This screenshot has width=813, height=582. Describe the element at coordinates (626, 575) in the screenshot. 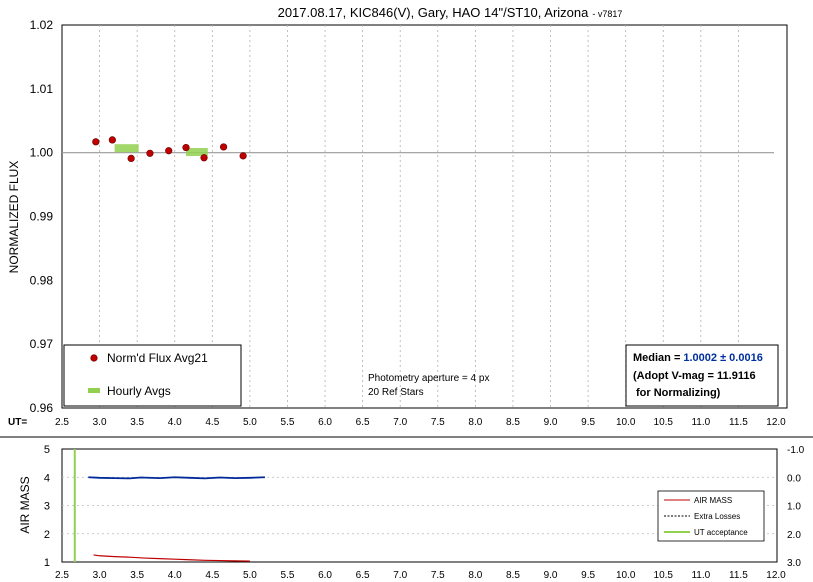

I see `airmass-x-tick-label: 10.0` at that location.